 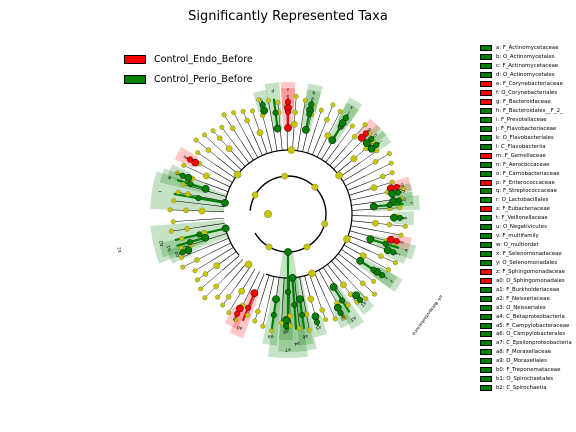 I want to click on taxa-legend-entry: s: F_Eubacteriaceae, so click(x=526, y=209).